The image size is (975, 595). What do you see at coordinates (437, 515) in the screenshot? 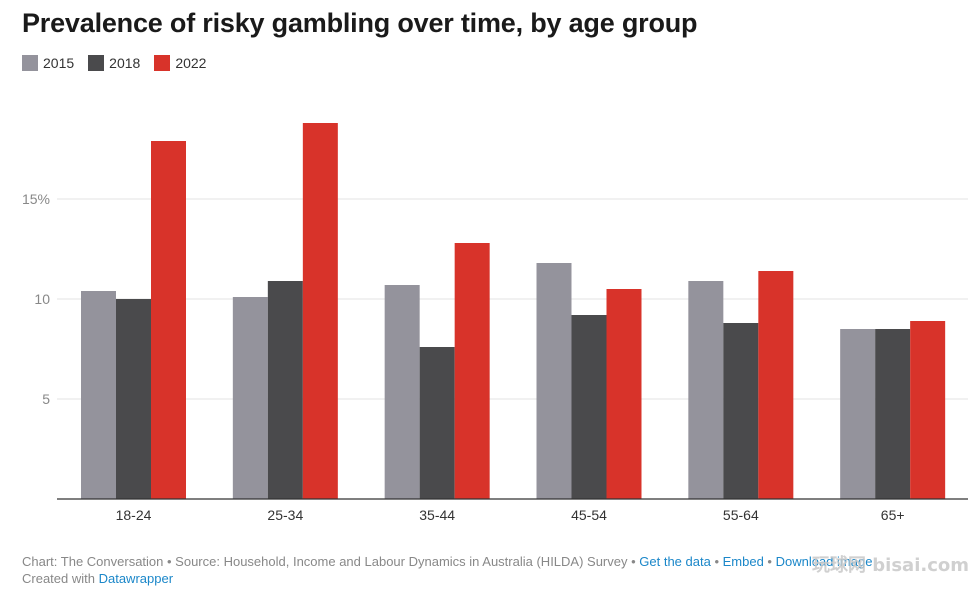
I see `x-tick-label: 35-44` at bounding box center [437, 515].